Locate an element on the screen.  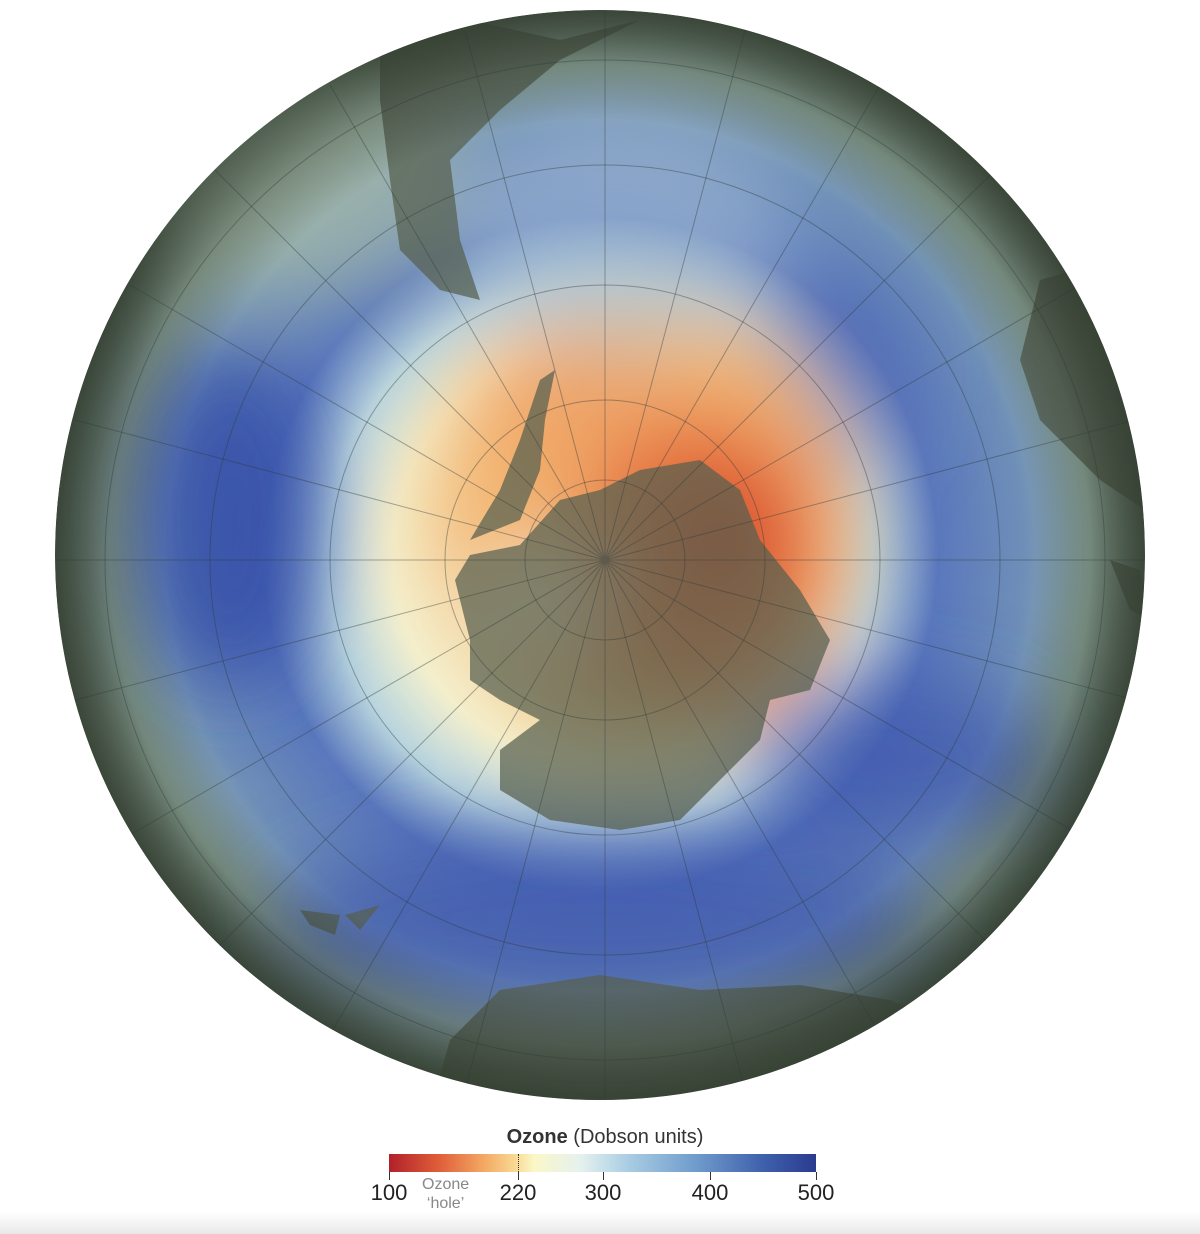
tick-label: 300 is located at coordinates (603, 1192).